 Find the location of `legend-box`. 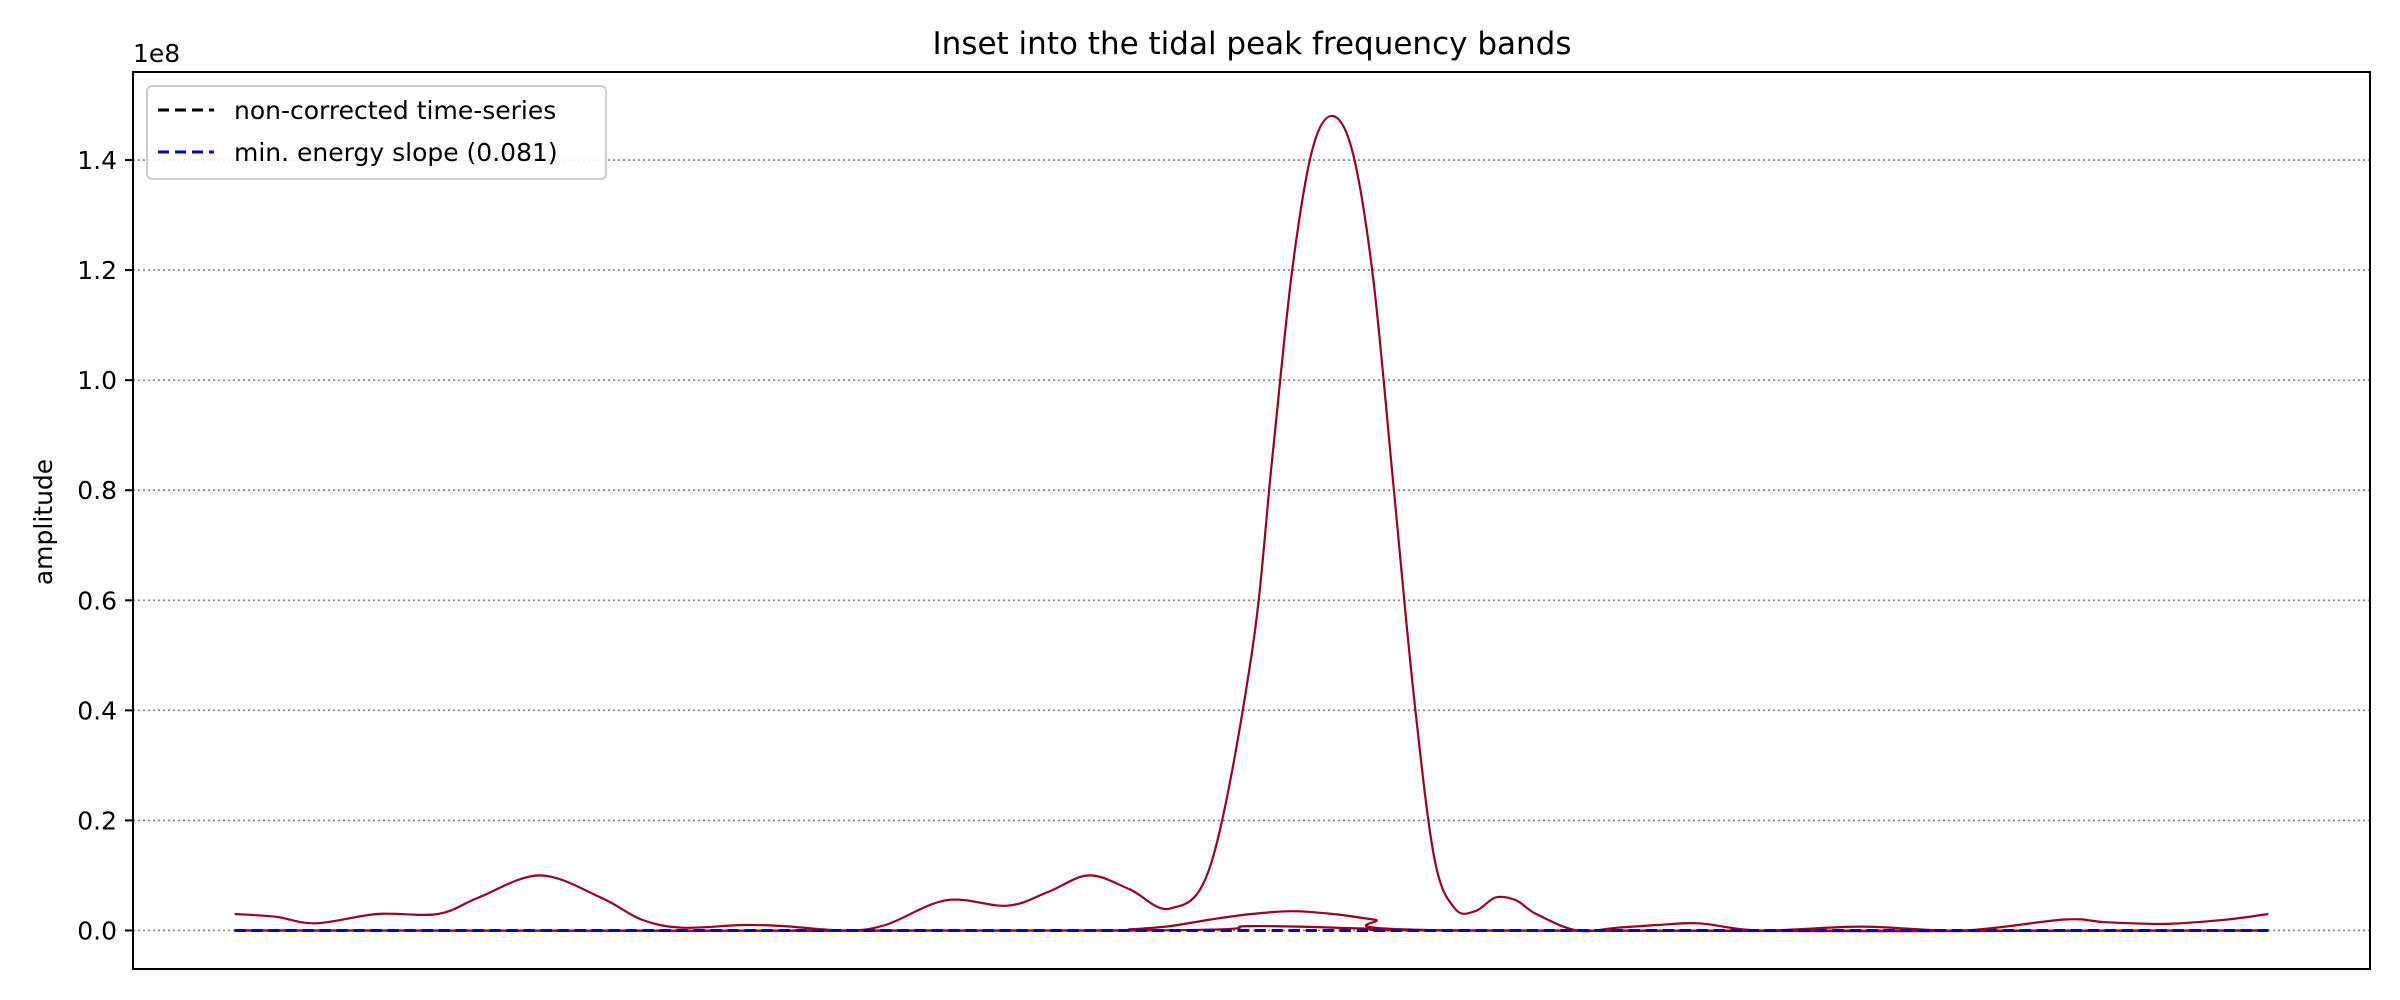

legend-box is located at coordinates (376, 132).